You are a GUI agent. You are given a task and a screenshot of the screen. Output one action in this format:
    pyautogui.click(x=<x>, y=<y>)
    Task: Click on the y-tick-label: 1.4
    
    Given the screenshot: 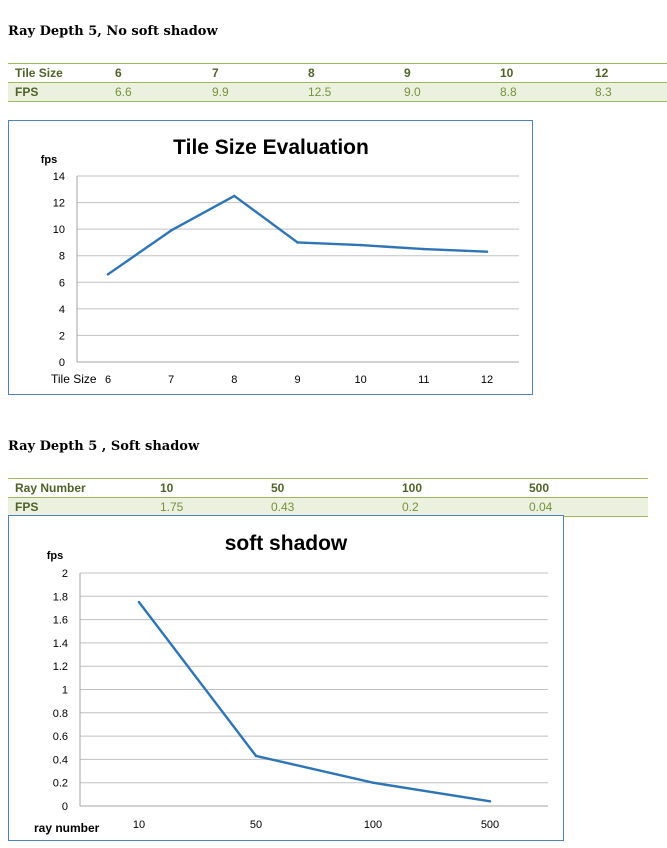 What is the action you would take?
    pyautogui.click(x=60, y=644)
    